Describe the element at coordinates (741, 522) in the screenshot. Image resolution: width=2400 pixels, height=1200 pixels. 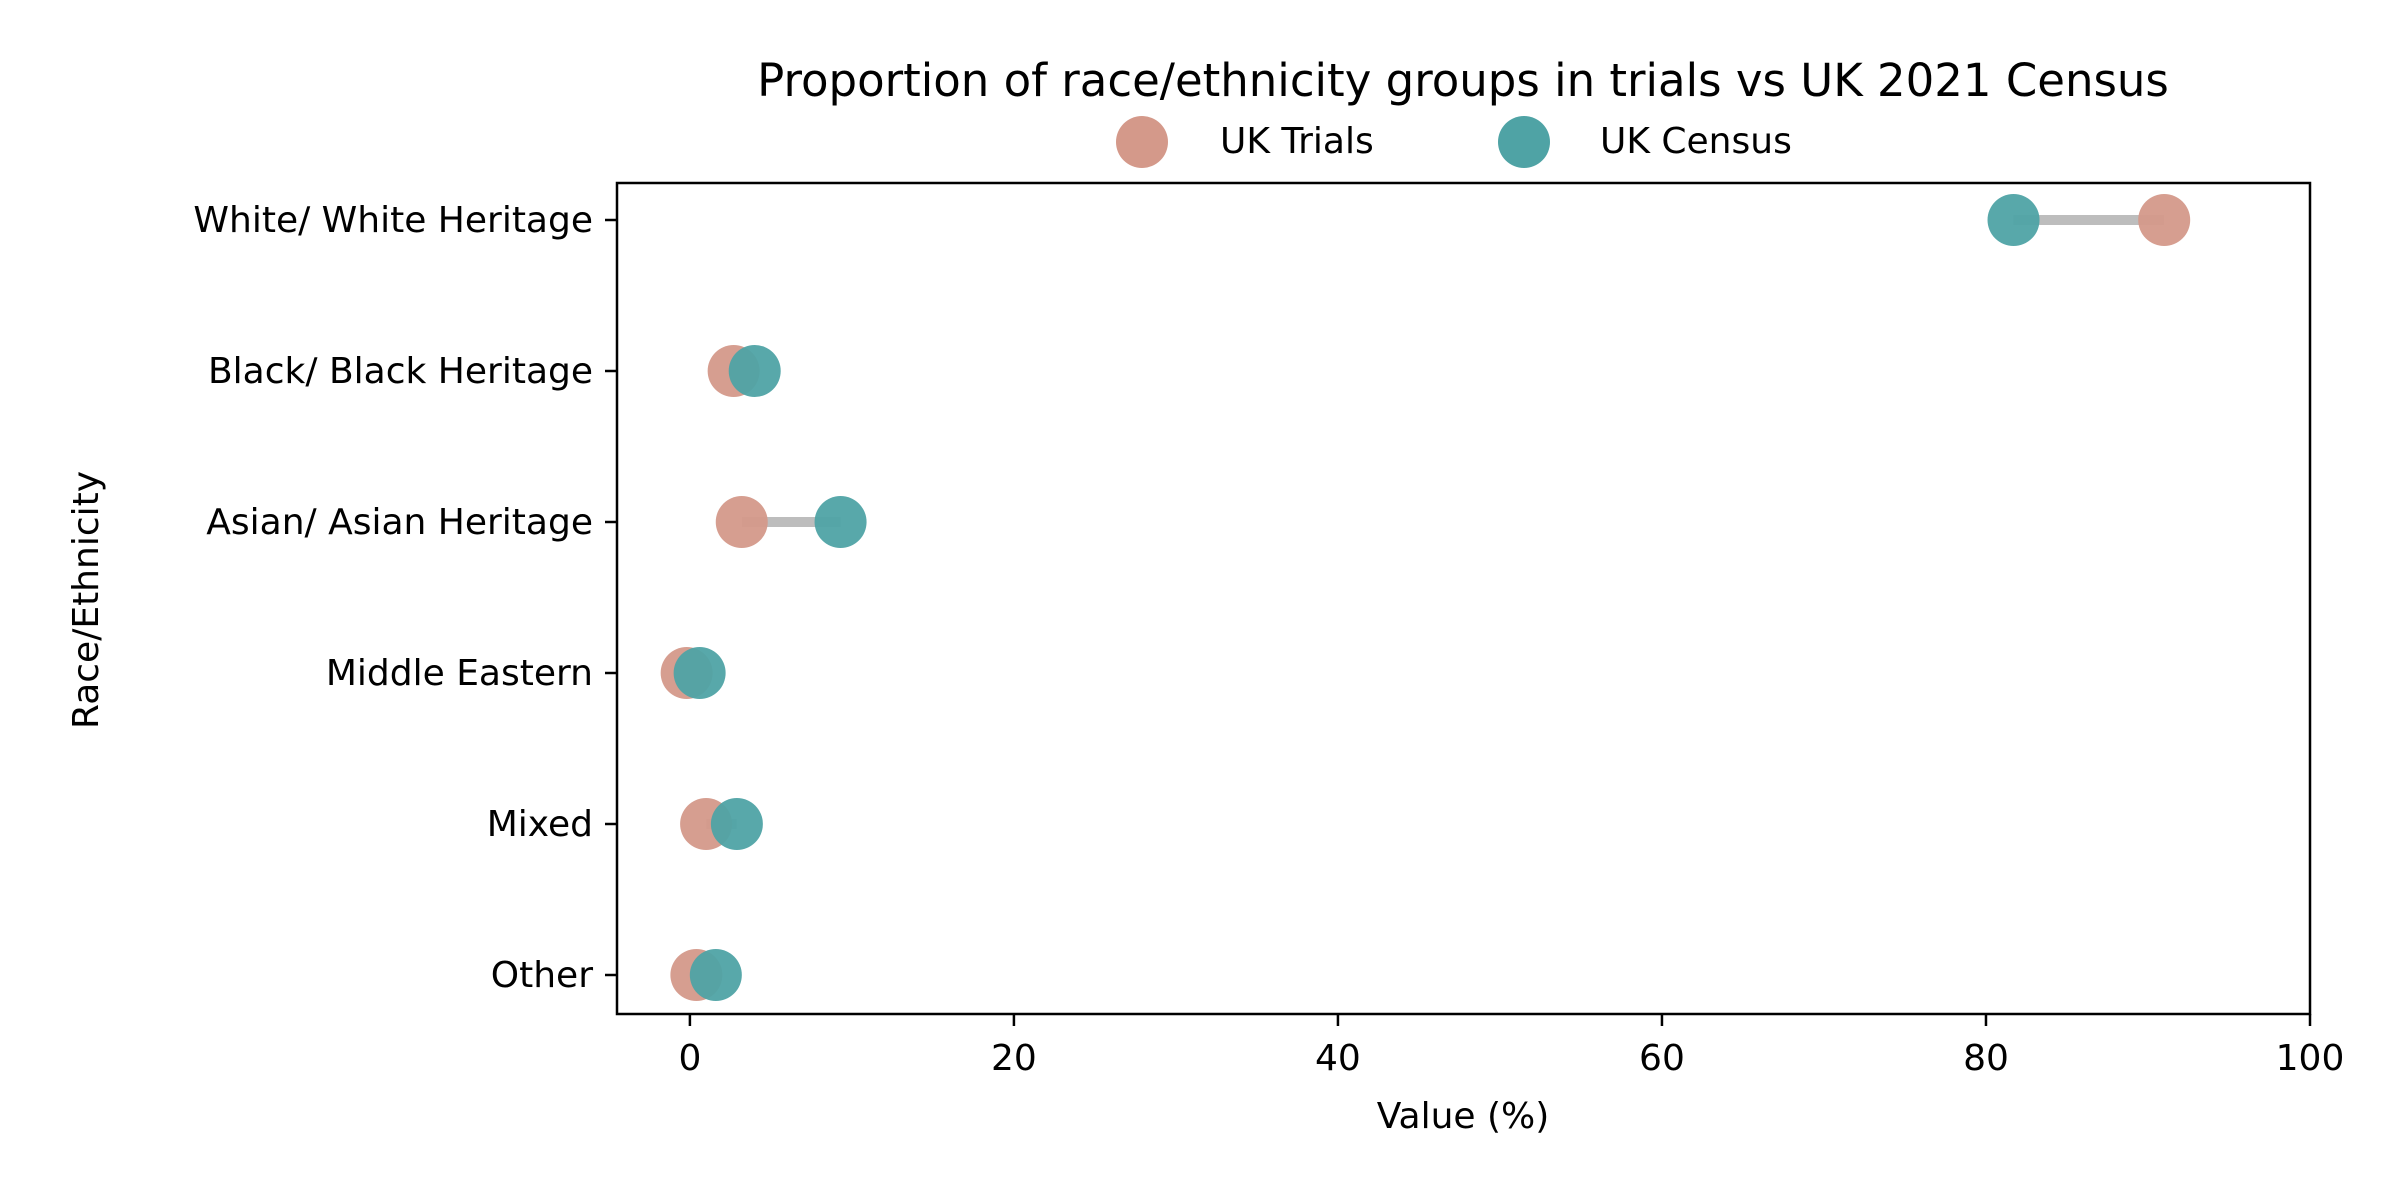
I see `point-uk-trials-asian-asian-heritage` at that location.